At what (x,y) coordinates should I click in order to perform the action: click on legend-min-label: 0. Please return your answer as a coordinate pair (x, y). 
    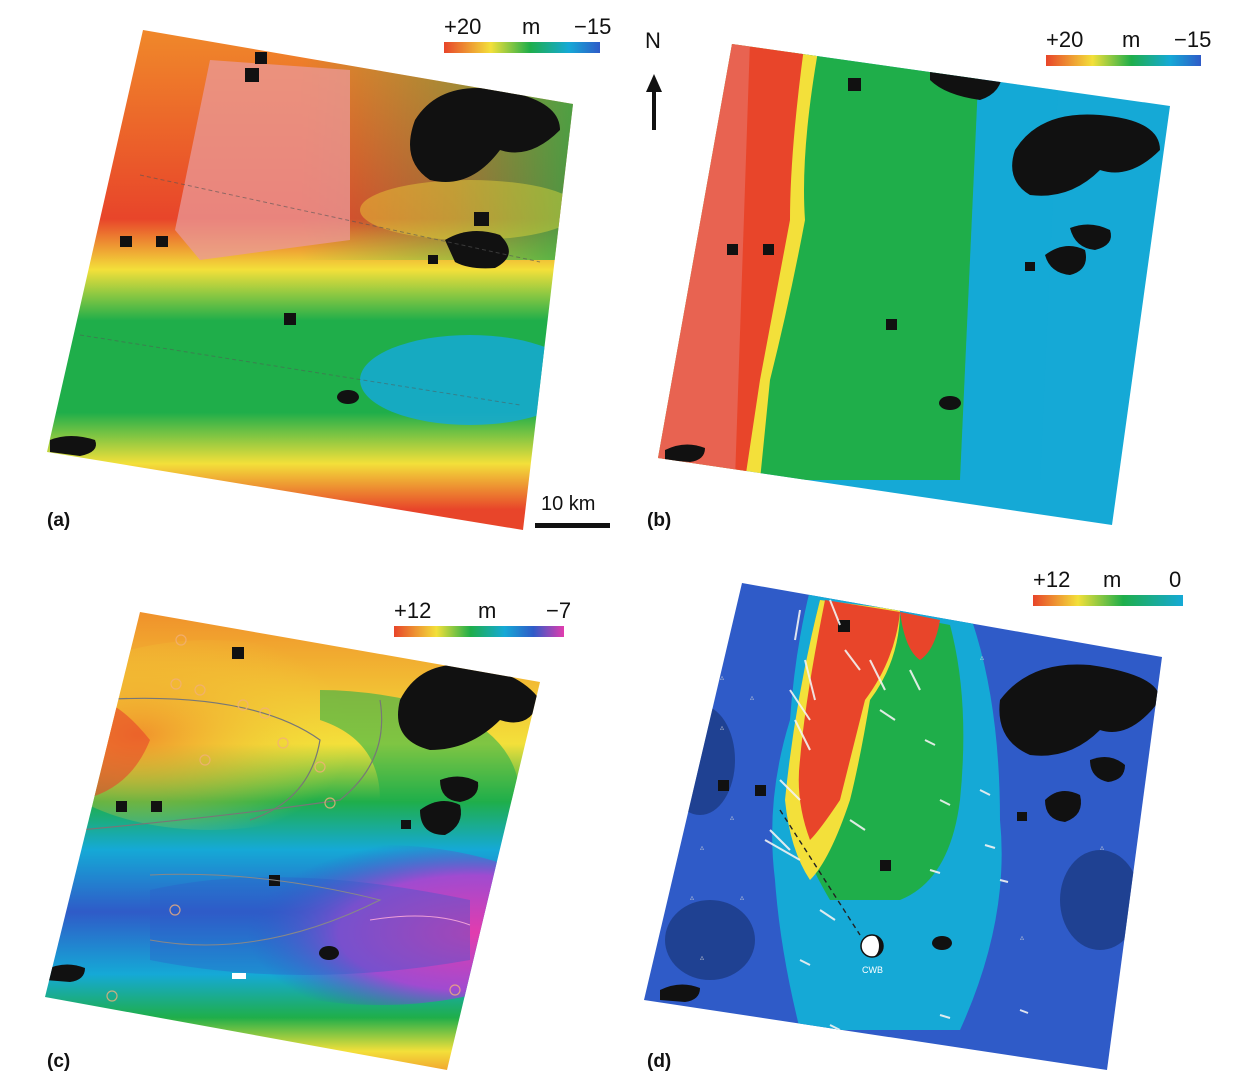
    Looking at the image, I should click on (1175, 579).